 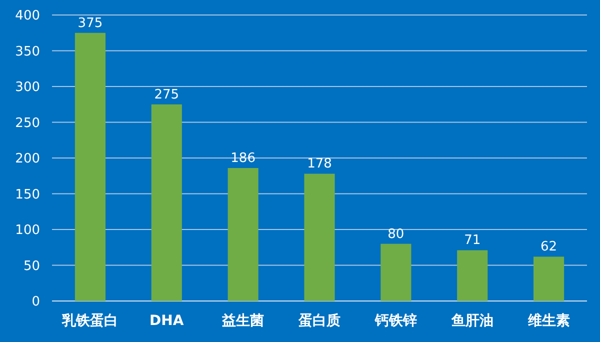 I want to click on data-label: 71, so click(x=472, y=240).